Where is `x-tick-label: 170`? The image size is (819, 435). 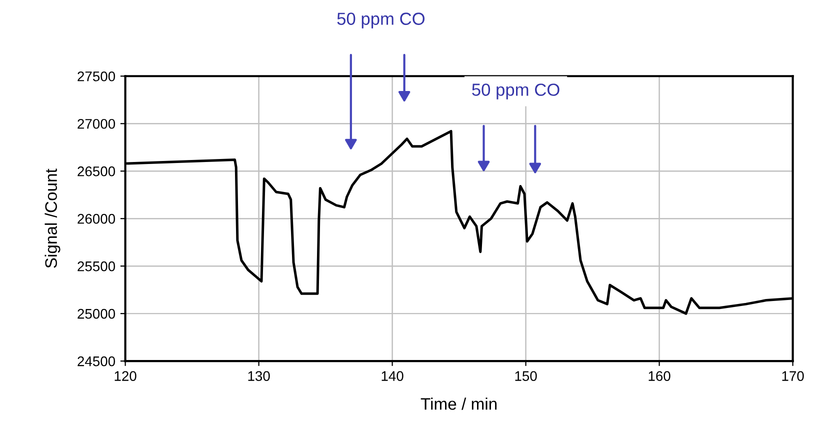 x-tick-label: 170 is located at coordinates (793, 376).